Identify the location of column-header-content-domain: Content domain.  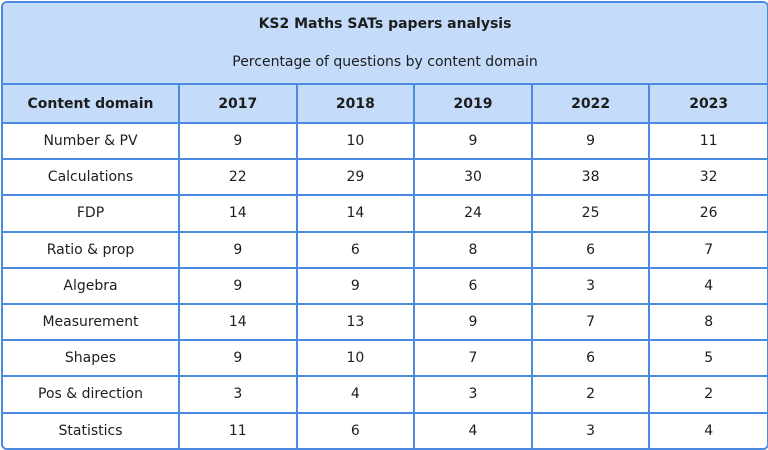
(91, 104).